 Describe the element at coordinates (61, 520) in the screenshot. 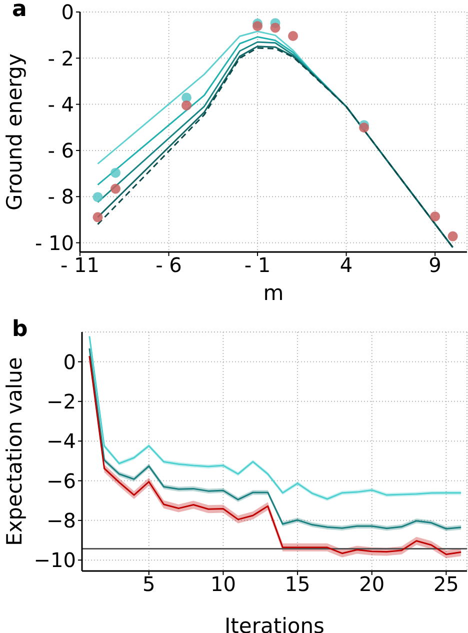

I see `y-tick-label: −8` at that location.